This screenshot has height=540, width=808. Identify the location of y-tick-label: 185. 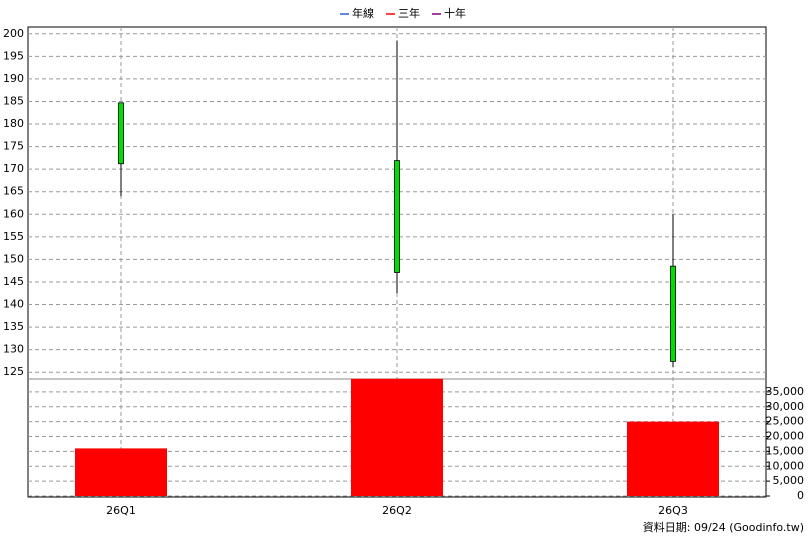
(13, 100).